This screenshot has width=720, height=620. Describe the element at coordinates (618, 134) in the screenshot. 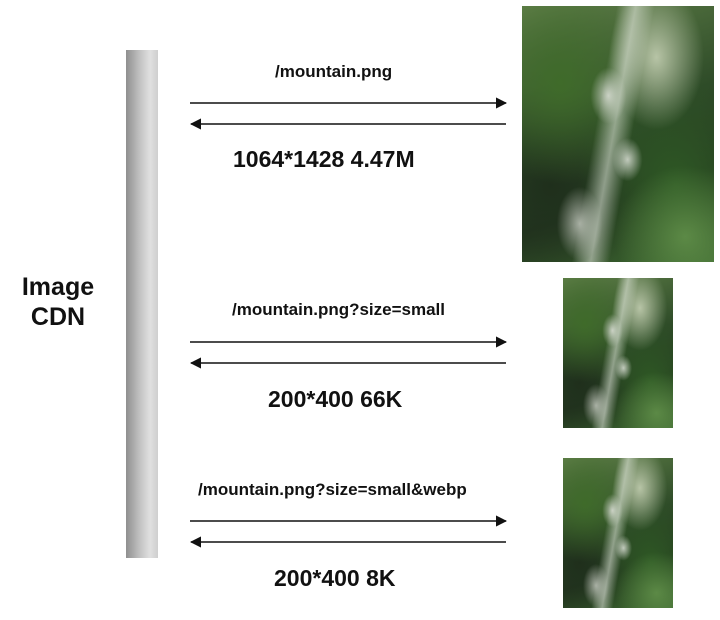

I see `mountain-image-large` at that location.